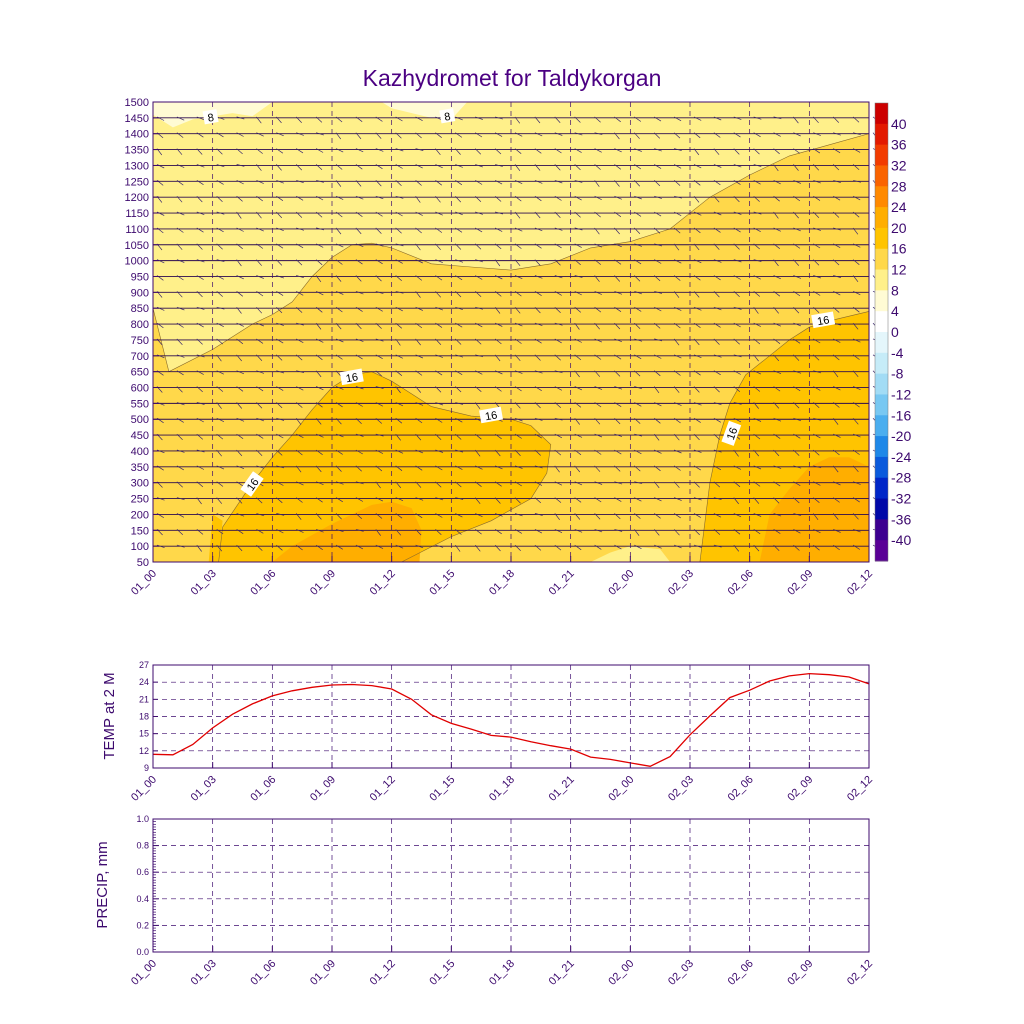 The height and width of the screenshot is (1024, 1024). What do you see at coordinates (814, 509) in the screenshot?
I see `temp-region-20-24-right` at bounding box center [814, 509].